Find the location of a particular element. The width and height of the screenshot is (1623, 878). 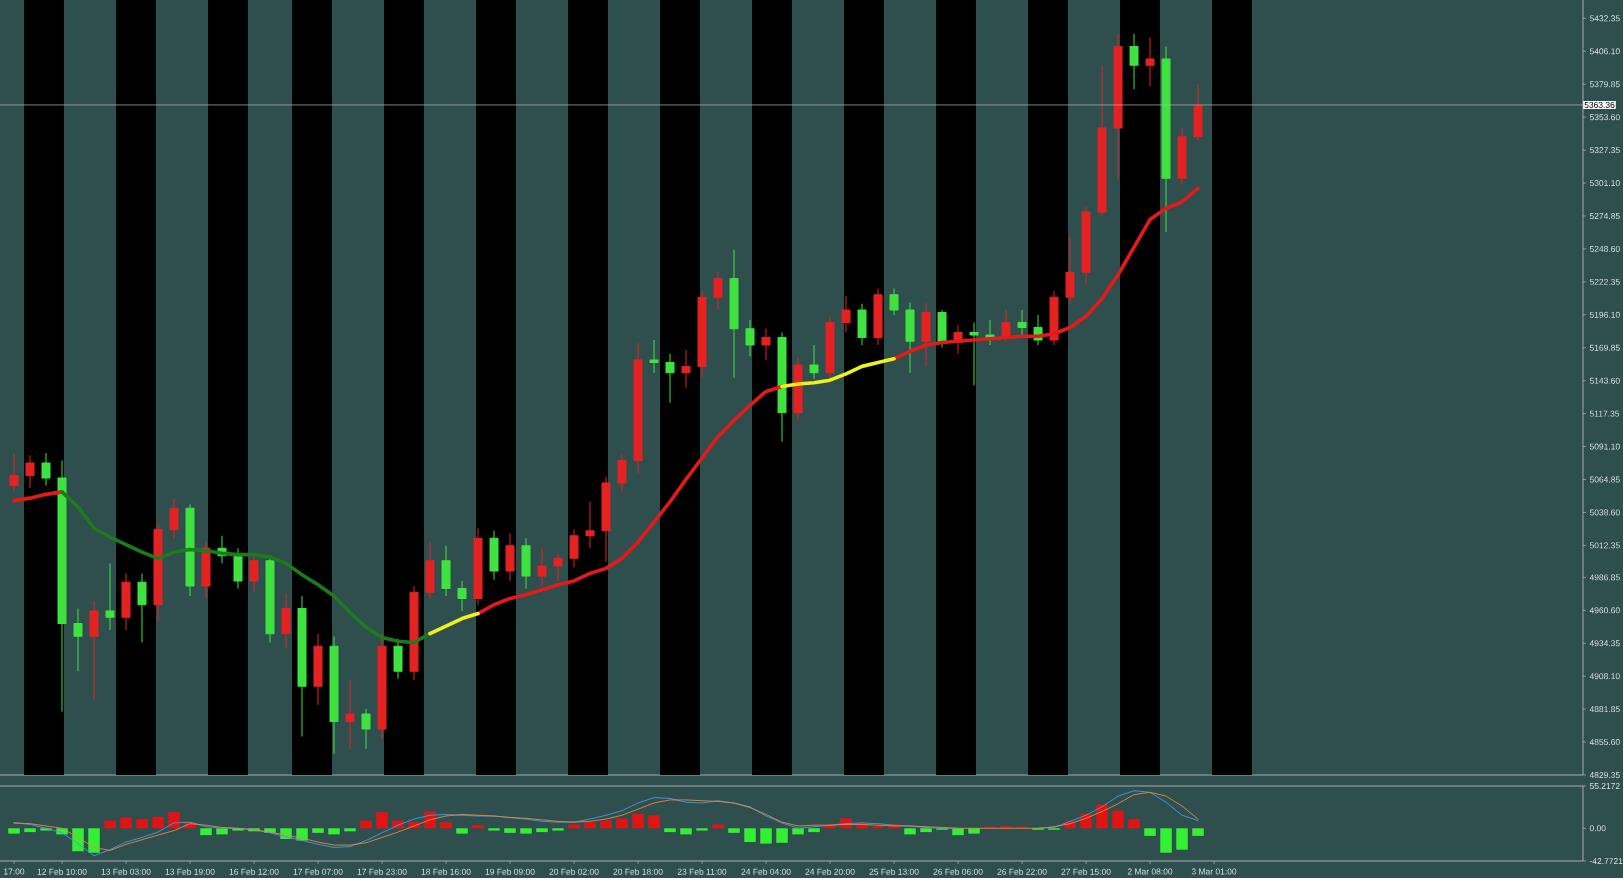

y-tick-label: 5038.60 is located at coordinates (1604, 512).